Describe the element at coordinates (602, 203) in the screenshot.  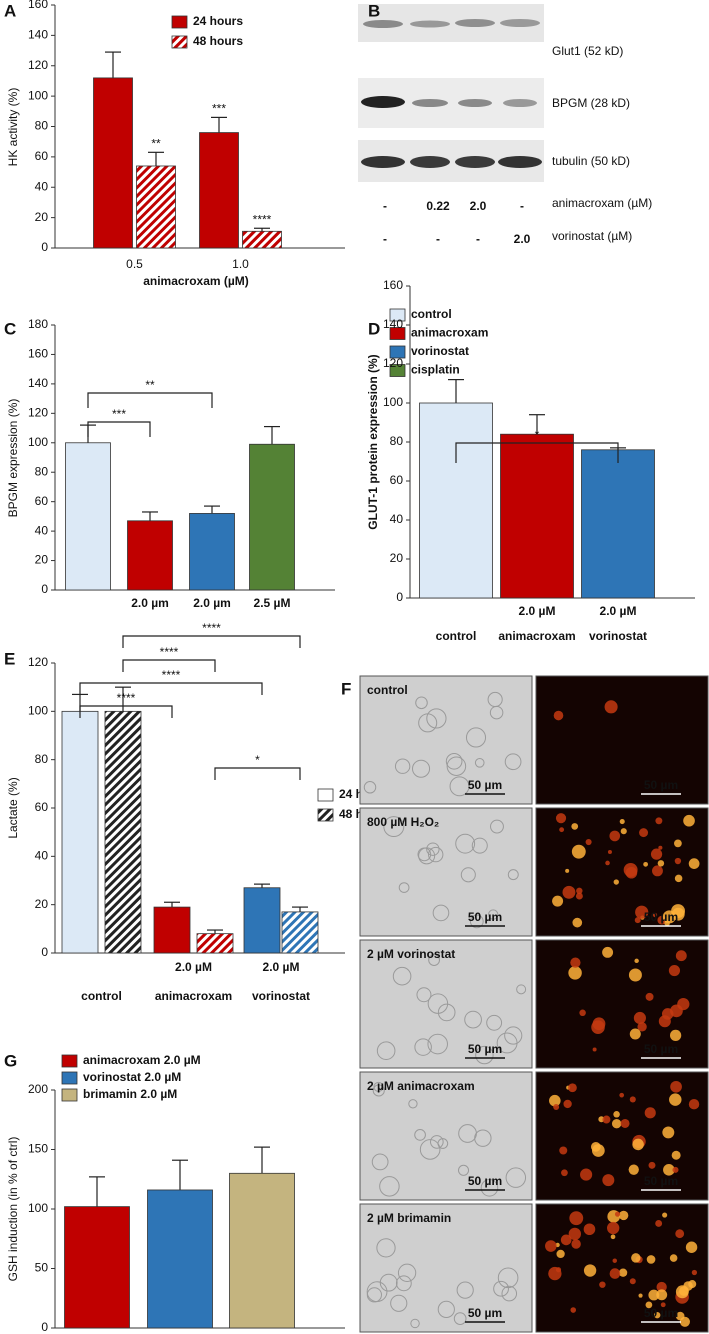
I see `treatment-label: animacroxam (µM)` at that location.